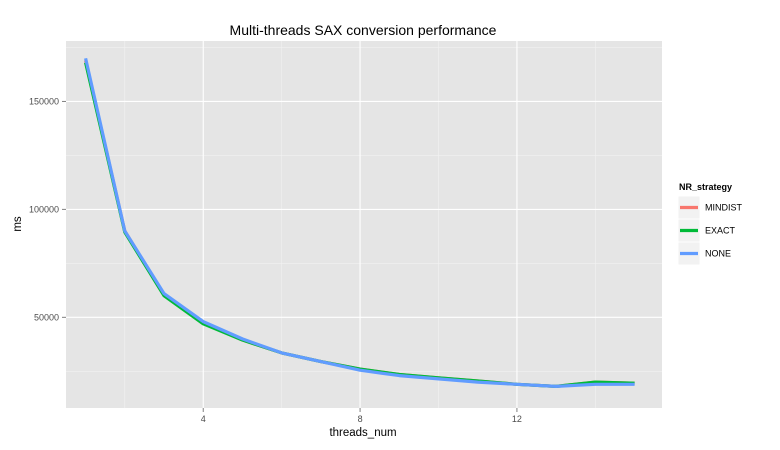 The image size is (780, 450). I want to click on x-tick-label: 12, so click(517, 419).